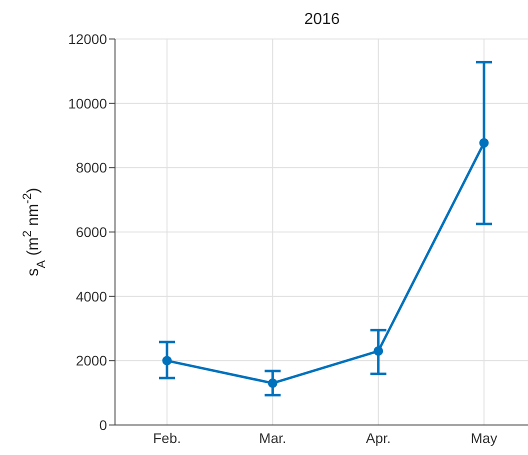 This screenshot has height=455, width=528. What do you see at coordinates (272, 438) in the screenshot?
I see `x-tick-label: Mar.` at bounding box center [272, 438].